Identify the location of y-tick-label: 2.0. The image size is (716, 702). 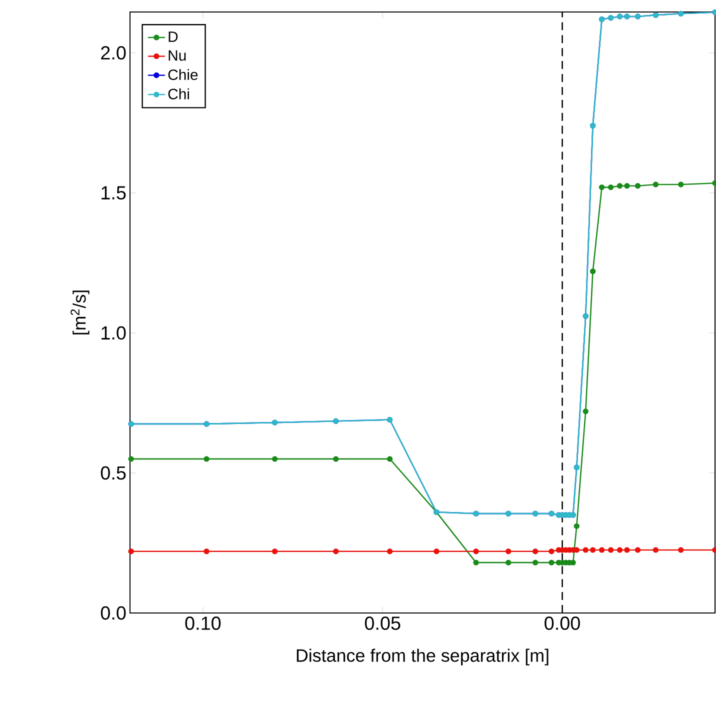
(113, 53).